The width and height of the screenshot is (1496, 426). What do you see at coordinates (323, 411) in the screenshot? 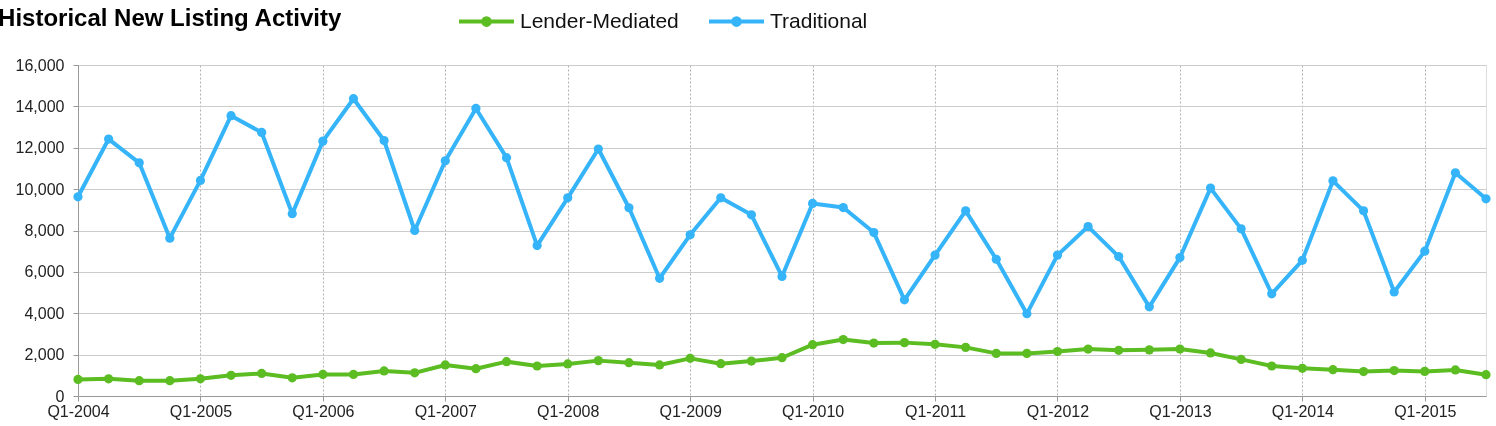
I see `x-tick-label: Q1-2006` at bounding box center [323, 411].